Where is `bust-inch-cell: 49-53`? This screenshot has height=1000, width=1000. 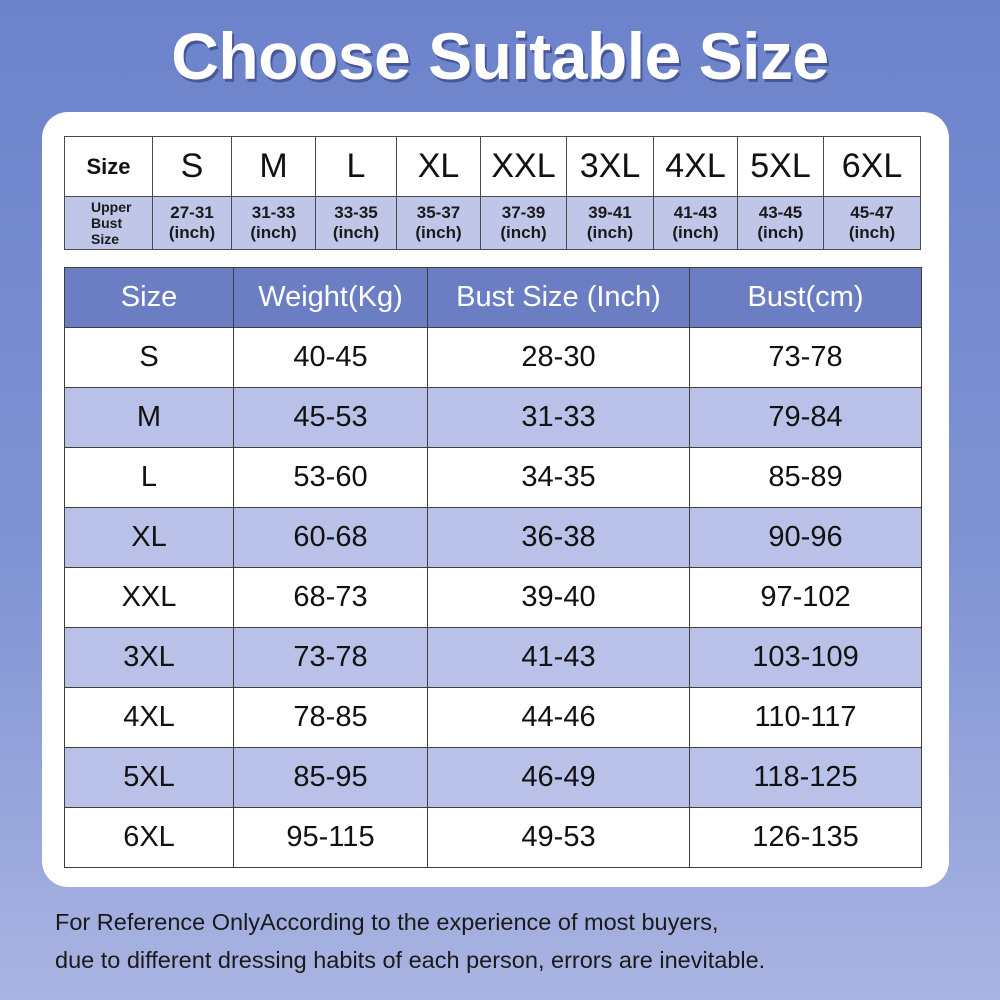 bust-inch-cell: 49-53 is located at coordinates (558, 837).